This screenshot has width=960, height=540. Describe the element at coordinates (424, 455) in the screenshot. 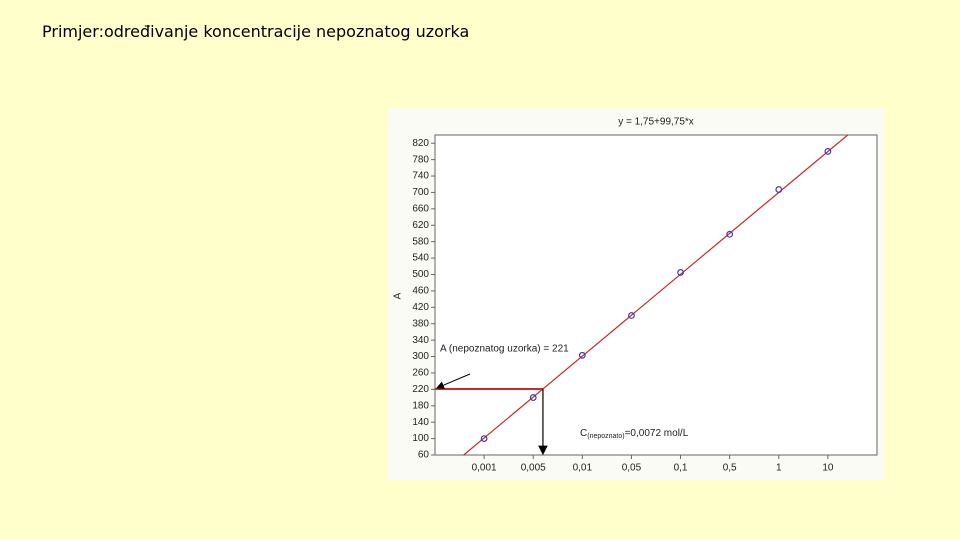

I see `y-tick-label: 60` at that location.